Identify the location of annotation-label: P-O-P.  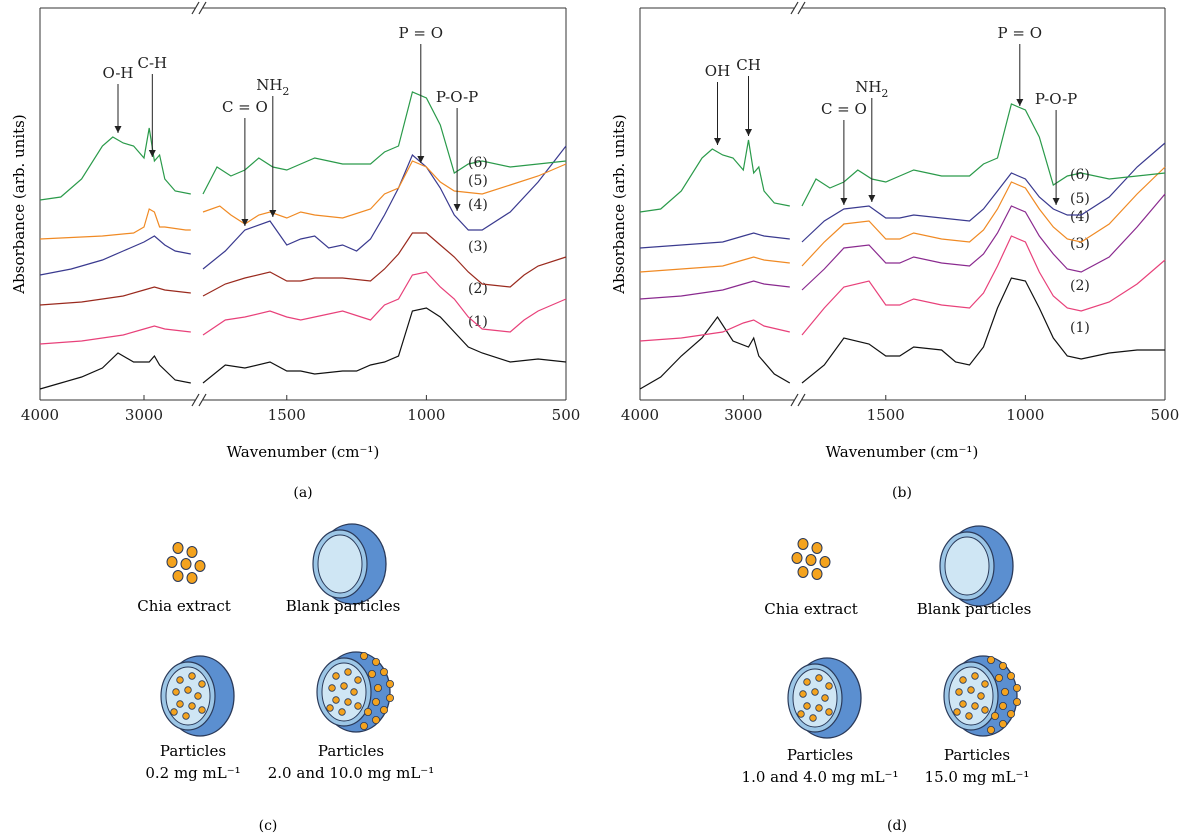
(457, 97).